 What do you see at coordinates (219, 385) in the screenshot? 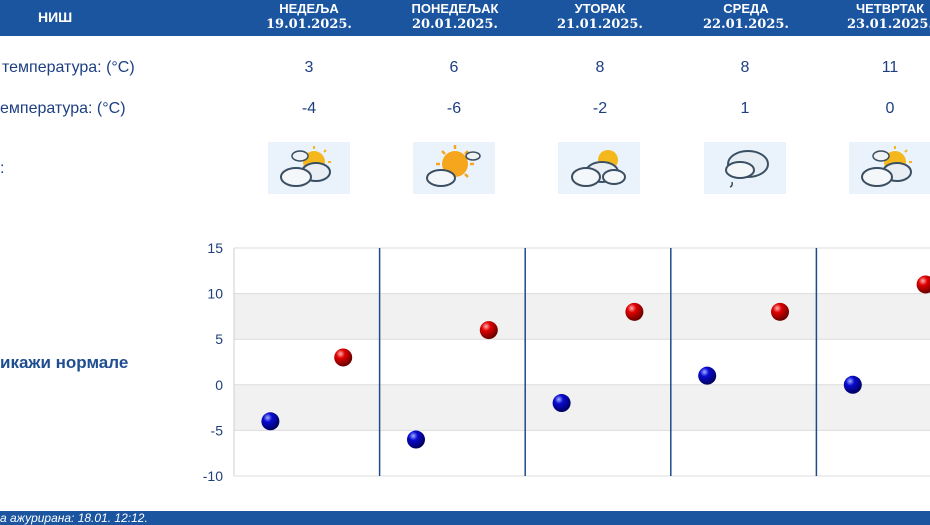
I see `y-tick-label: 0` at bounding box center [219, 385].